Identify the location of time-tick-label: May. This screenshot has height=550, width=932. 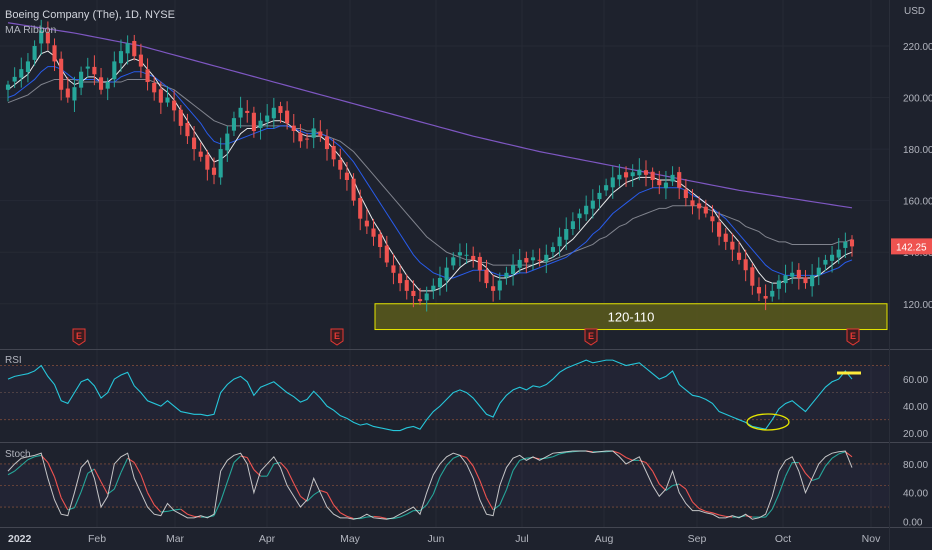
(350, 539).